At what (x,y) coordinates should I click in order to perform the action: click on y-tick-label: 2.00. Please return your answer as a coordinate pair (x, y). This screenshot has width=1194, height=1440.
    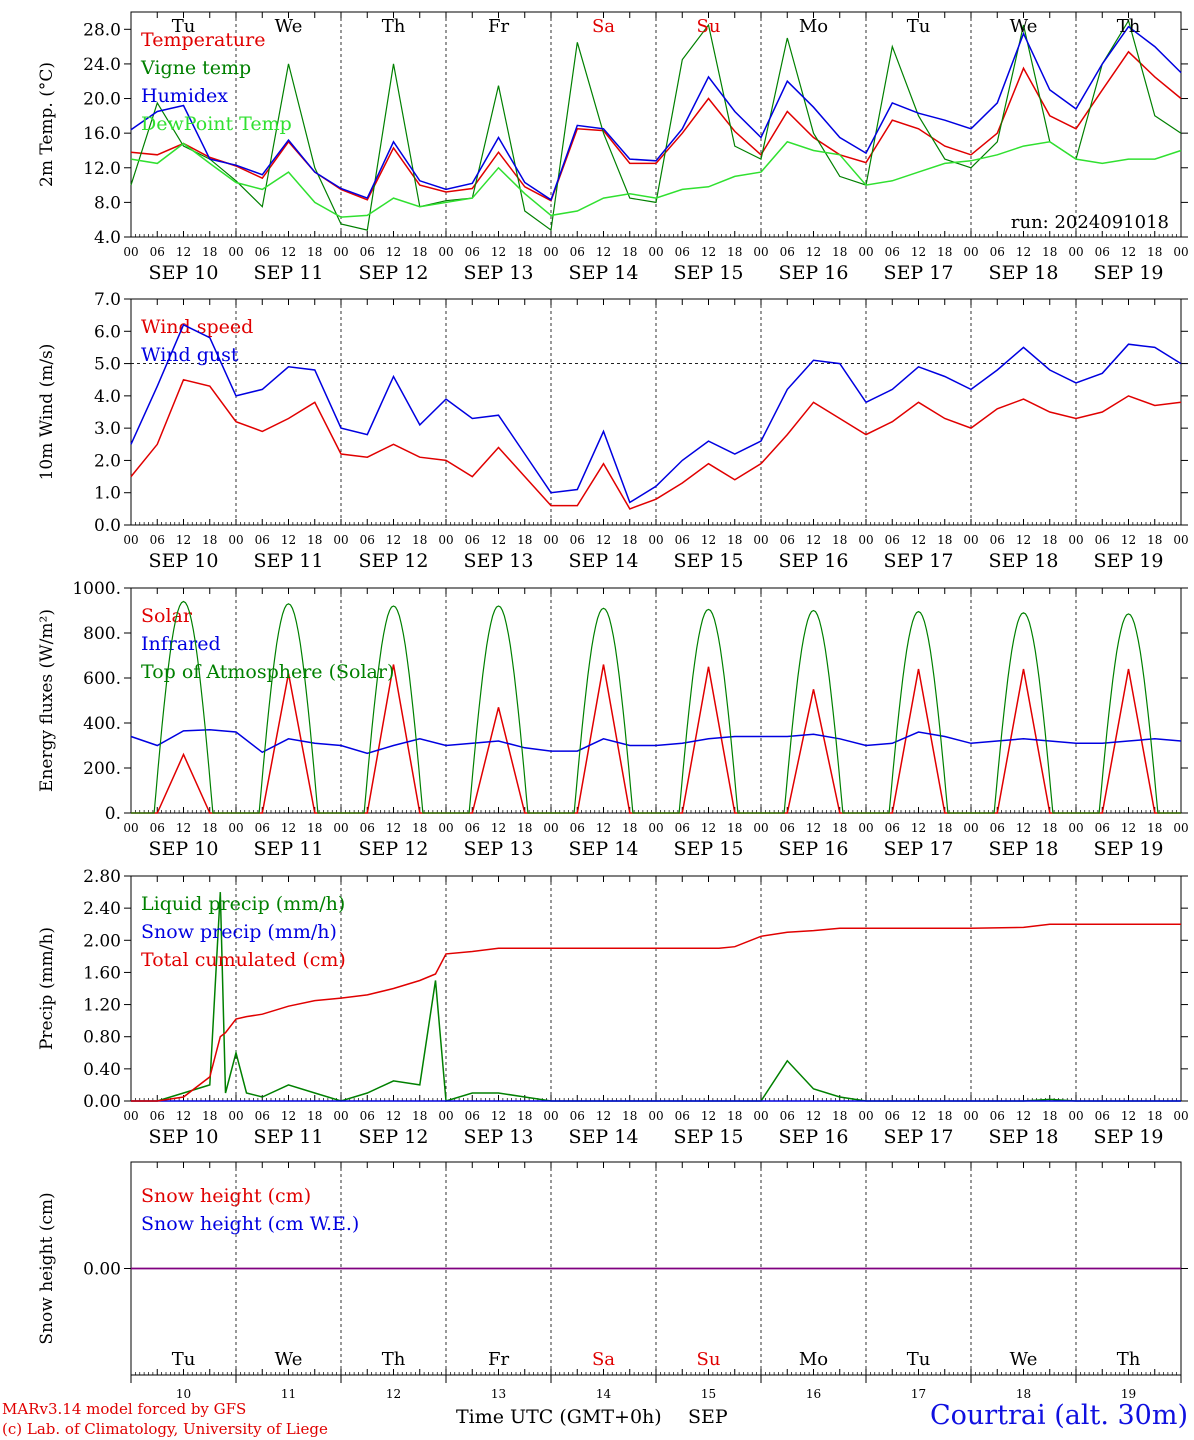
    Looking at the image, I should click on (102, 941).